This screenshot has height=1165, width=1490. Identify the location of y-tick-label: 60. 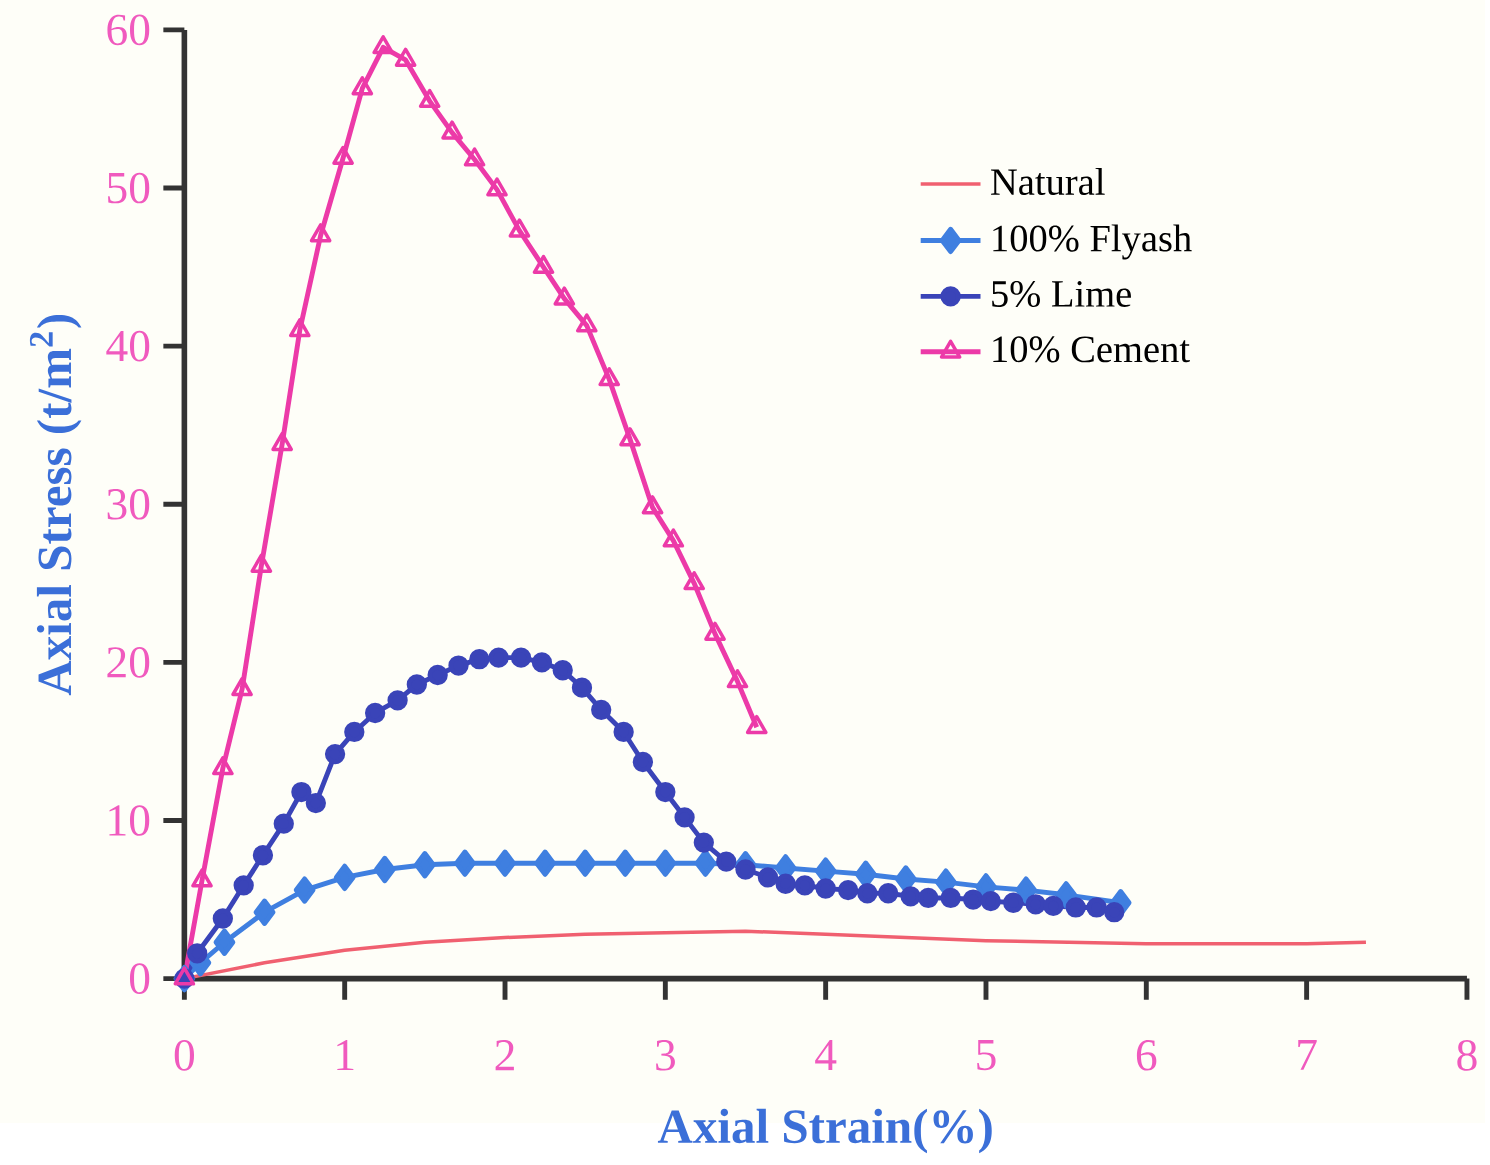
(128, 30).